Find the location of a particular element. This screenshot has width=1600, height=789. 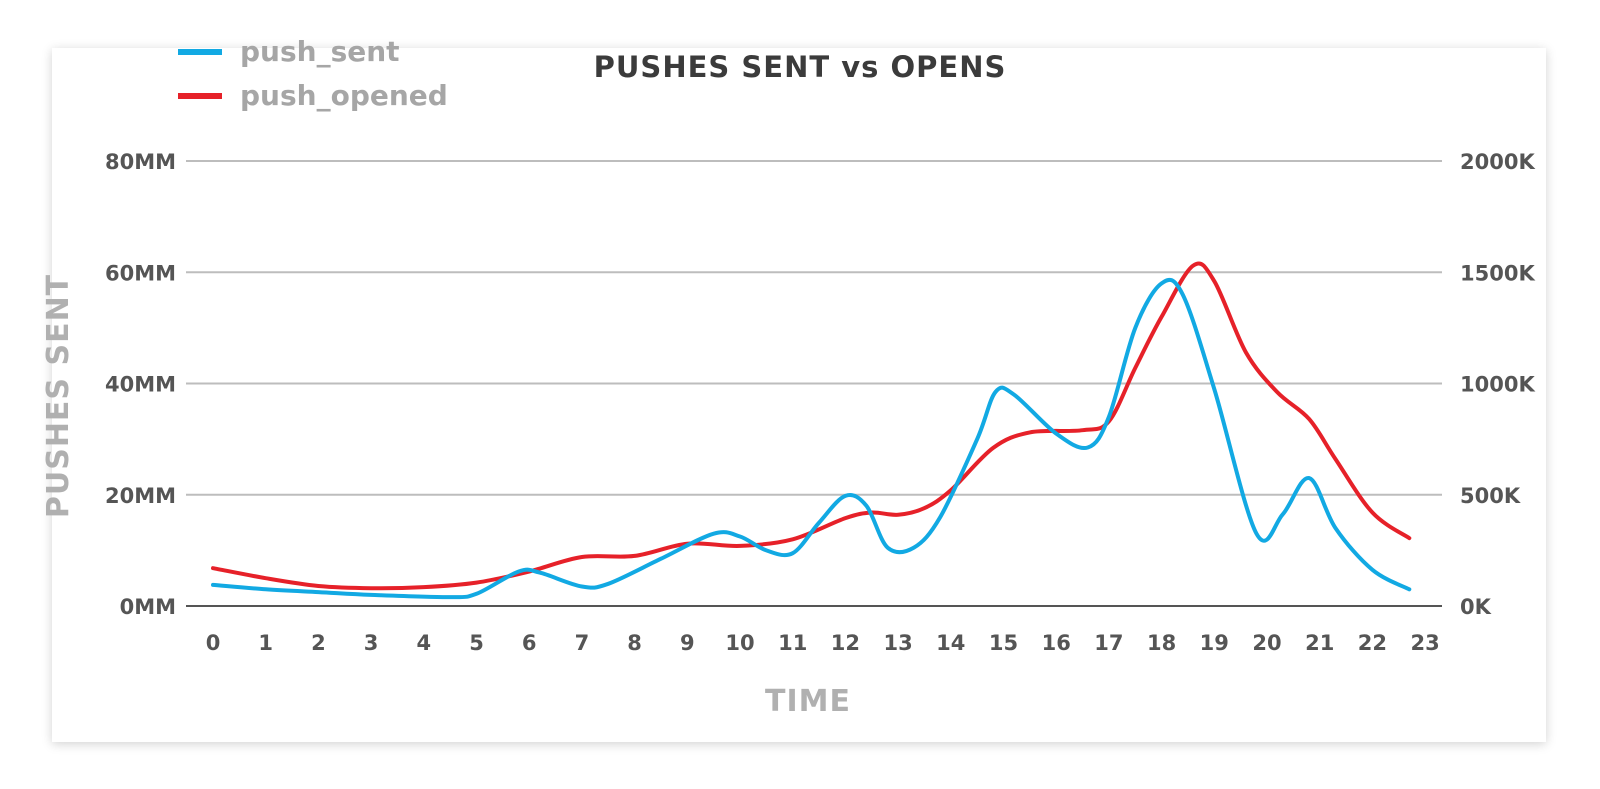

y-right-tick-label: 1000K is located at coordinates (1497, 385).